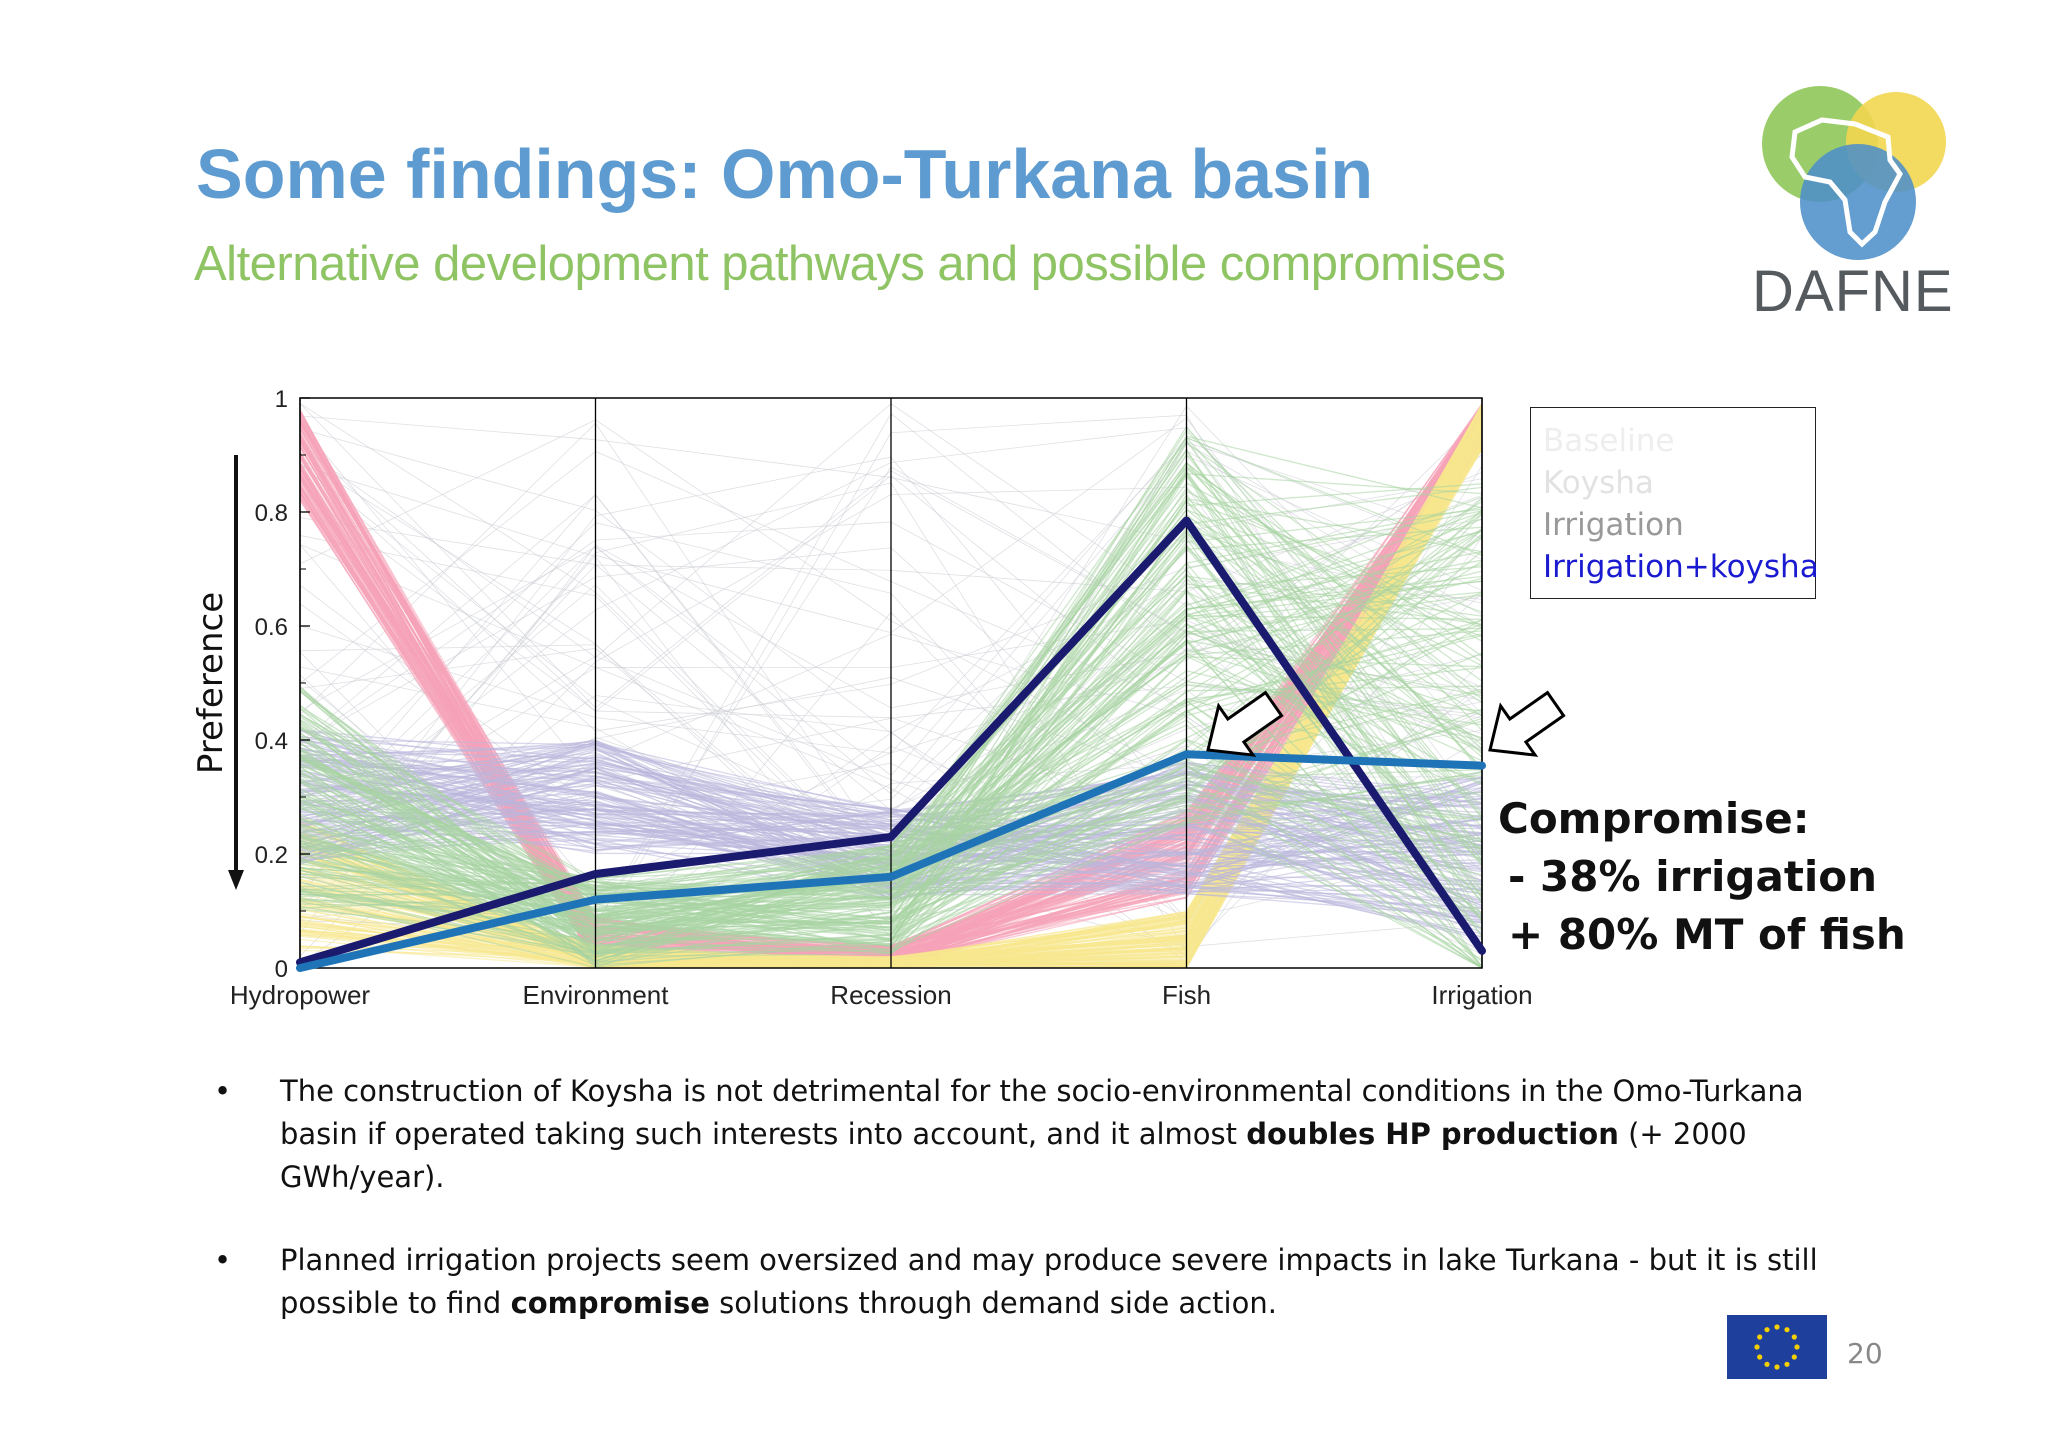  What do you see at coordinates (236, 880) in the screenshot?
I see `preference-arrow-head` at bounding box center [236, 880].